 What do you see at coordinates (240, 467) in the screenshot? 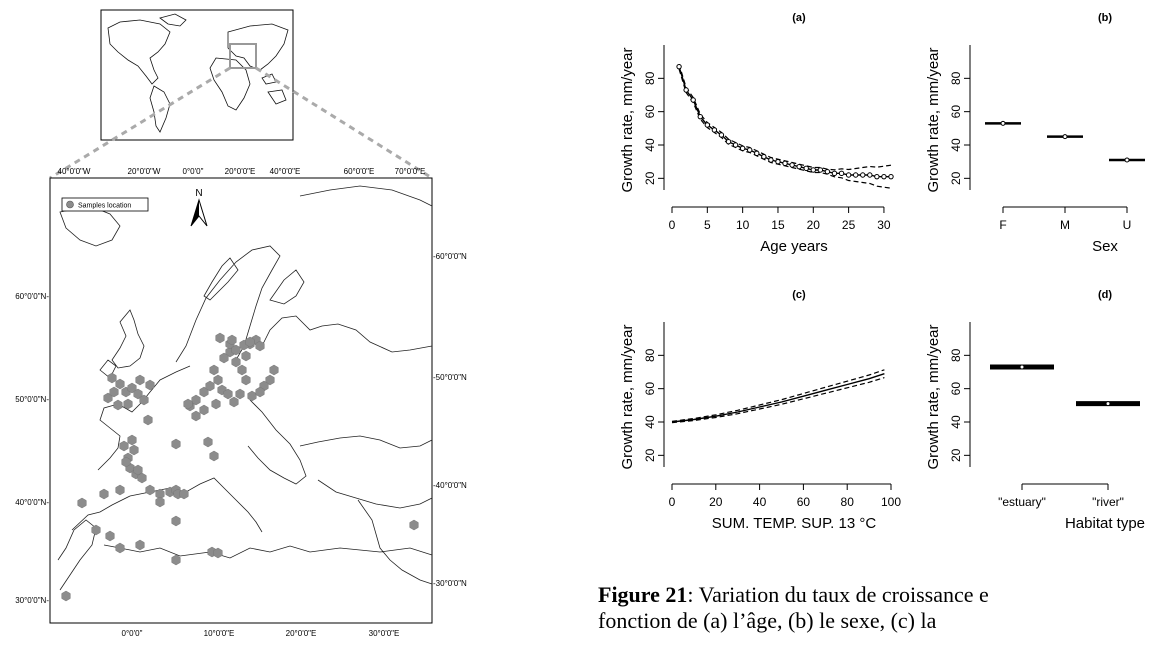
I see `sample-points` at bounding box center [240, 467].